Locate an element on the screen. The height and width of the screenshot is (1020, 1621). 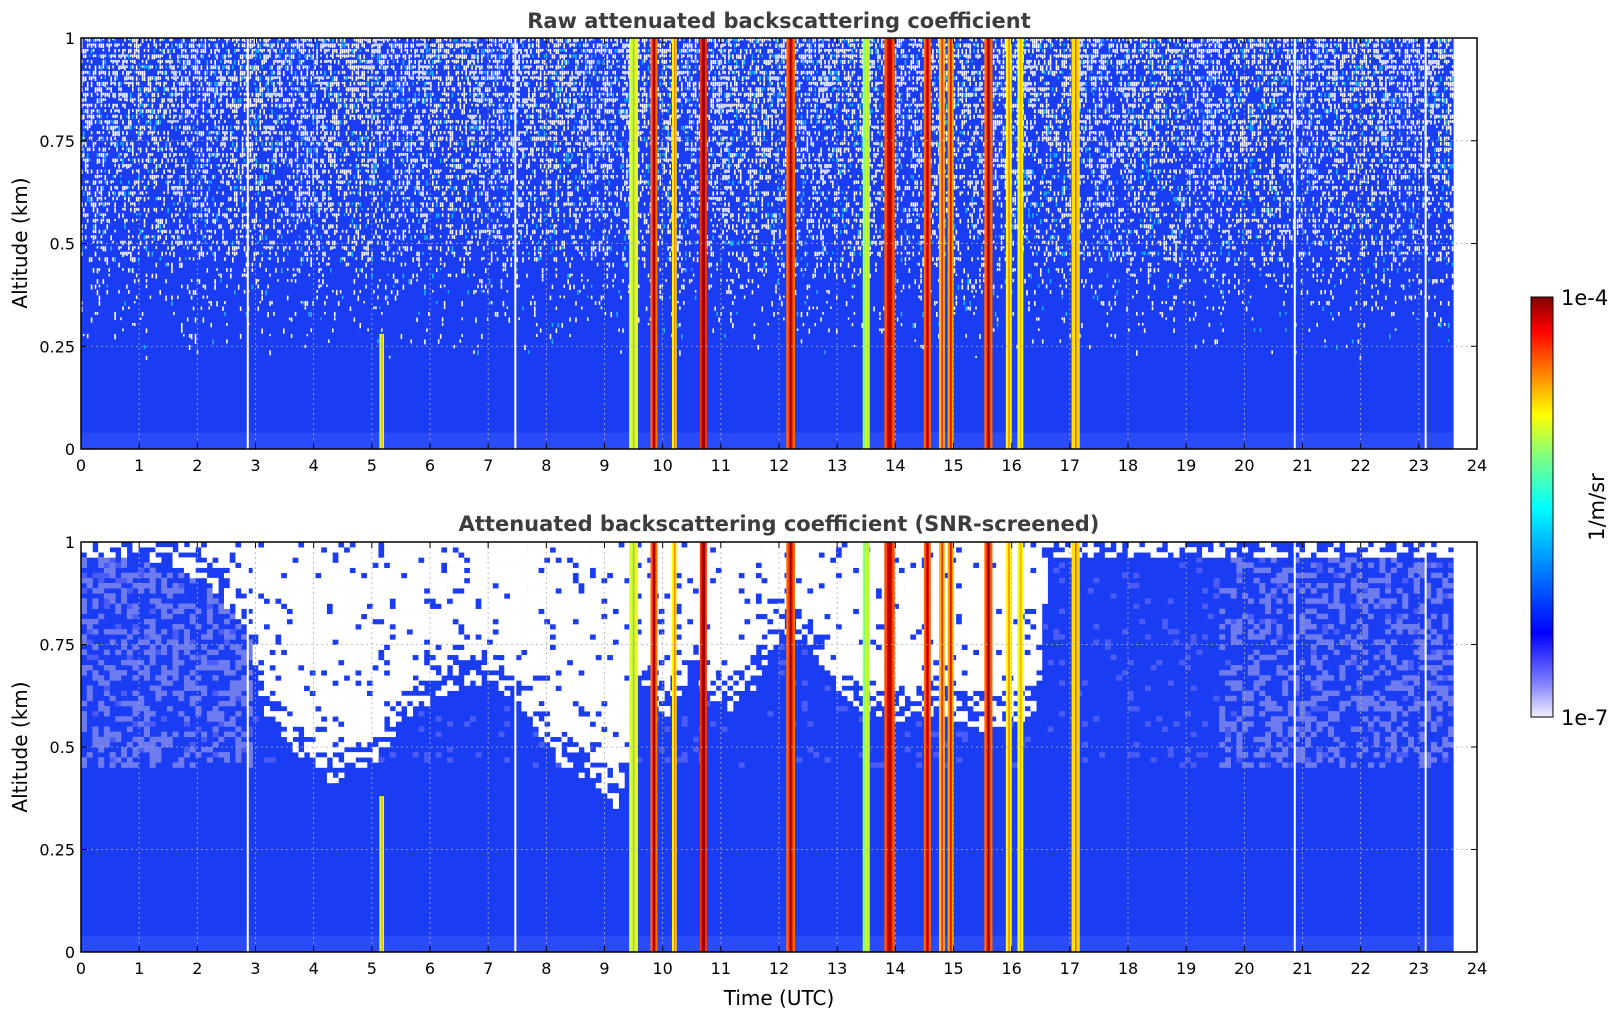
colorbar-max-label: 1e-4 is located at coordinates (1584, 298).